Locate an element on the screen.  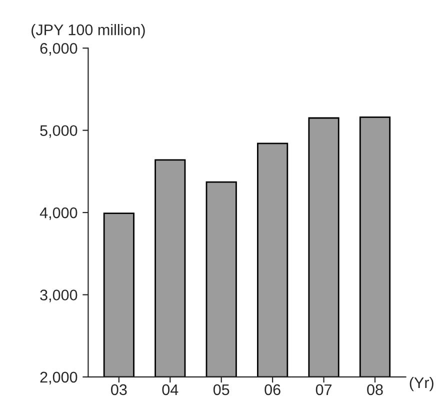
x-tick-label: 05 is located at coordinates (221, 390).